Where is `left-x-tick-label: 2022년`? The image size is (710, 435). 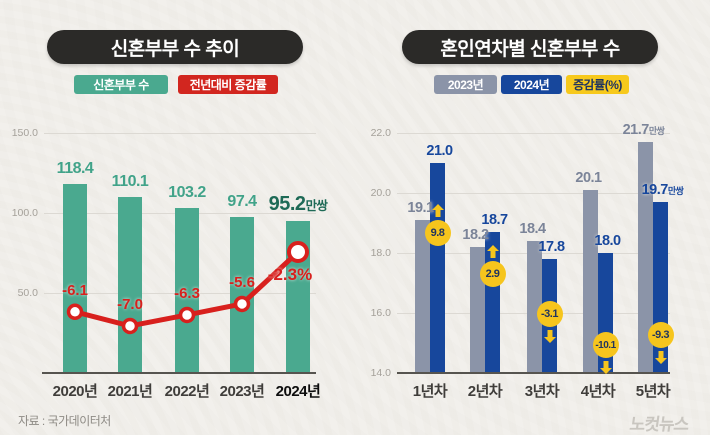 left-x-tick-label: 2022년 is located at coordinates (187, 391).